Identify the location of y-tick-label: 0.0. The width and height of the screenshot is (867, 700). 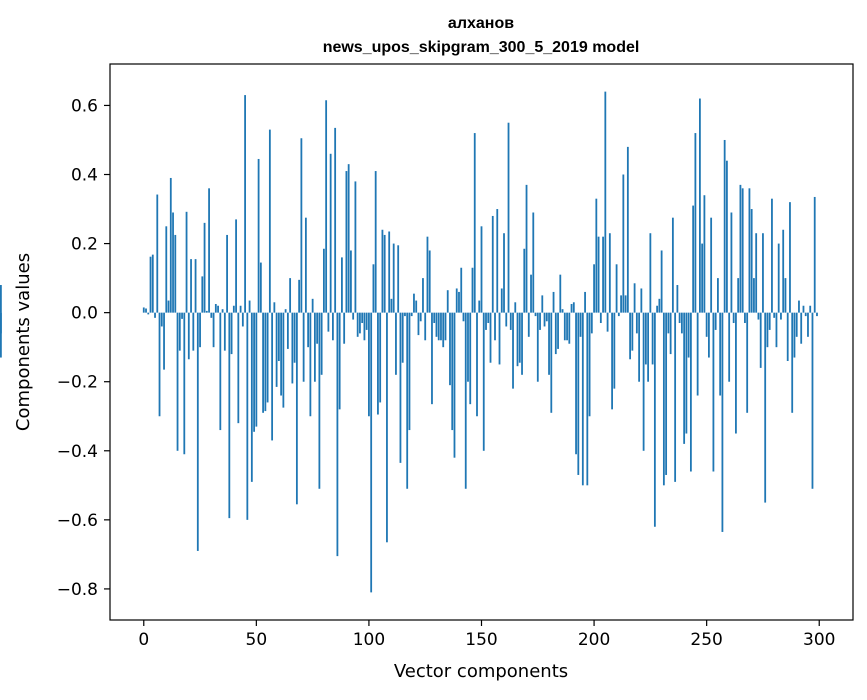
(84, 314).